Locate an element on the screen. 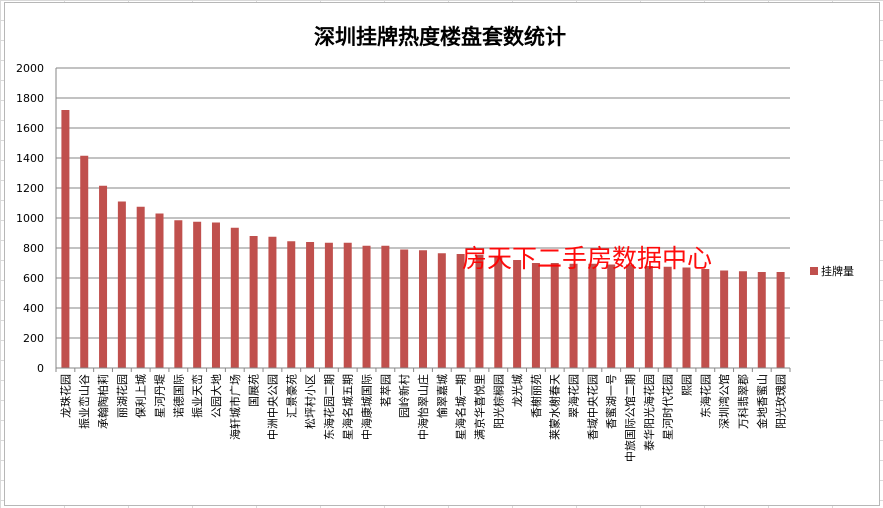 The width and height of the screenshot is (883, 508). legend-swatch is located at coordinates (814, 271).